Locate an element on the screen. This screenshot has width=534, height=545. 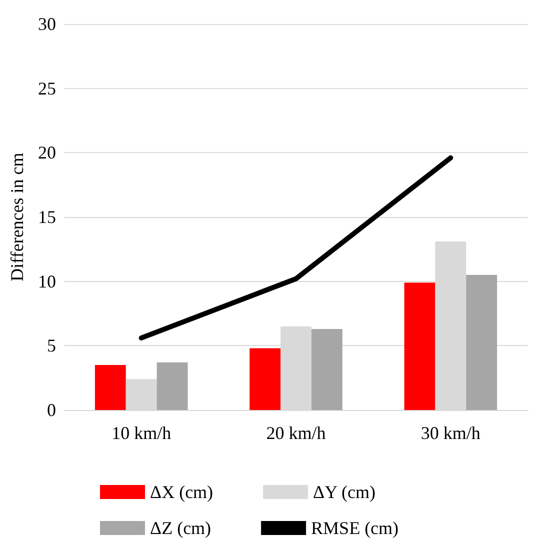
legend-label: RMSE (cm) is located at coordinates (355, 528).